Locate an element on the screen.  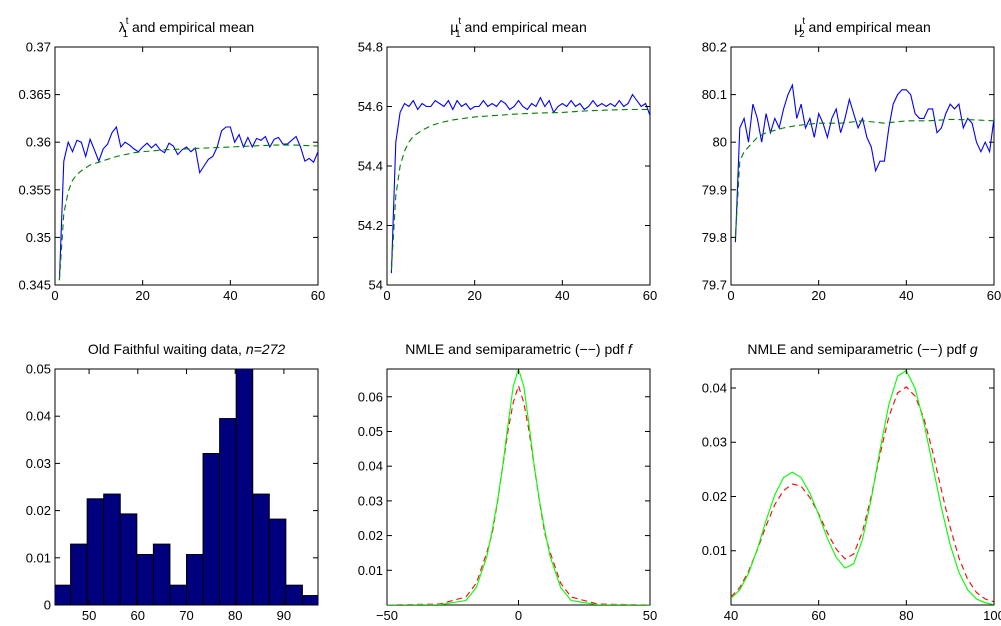
x-tick-label: −50 is located at coordinates (387, 615).